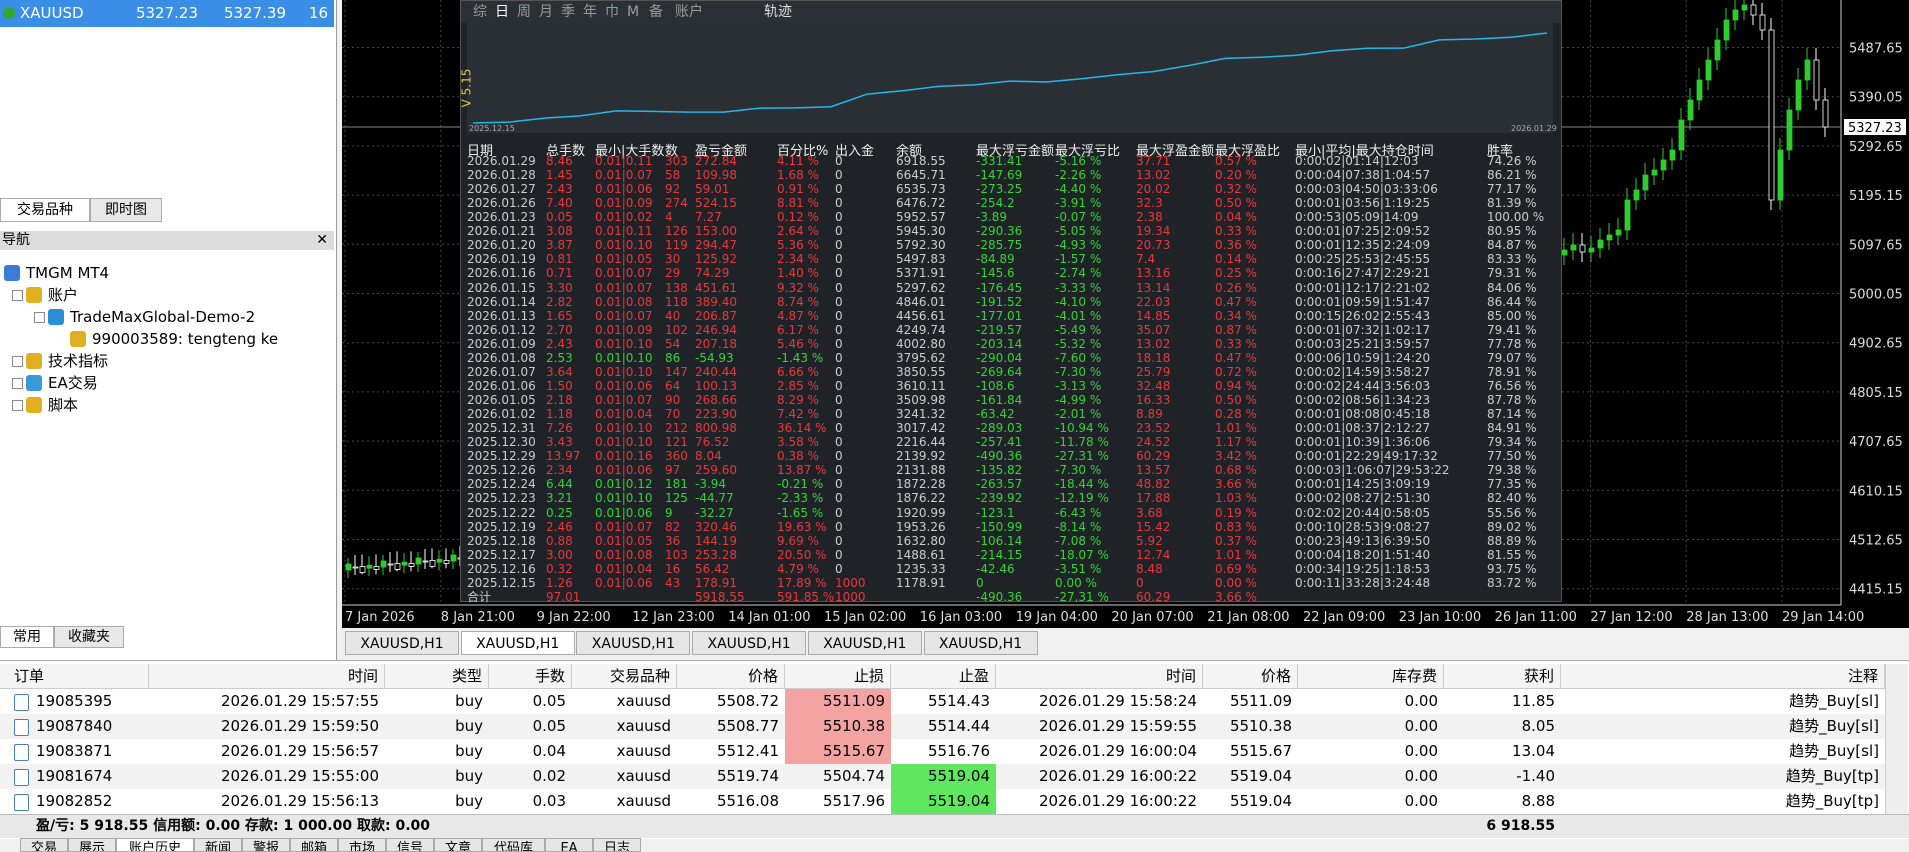 The image size is (1909, 852). I want to click on stats-cell: 0.00 %, so click(1076, 582).